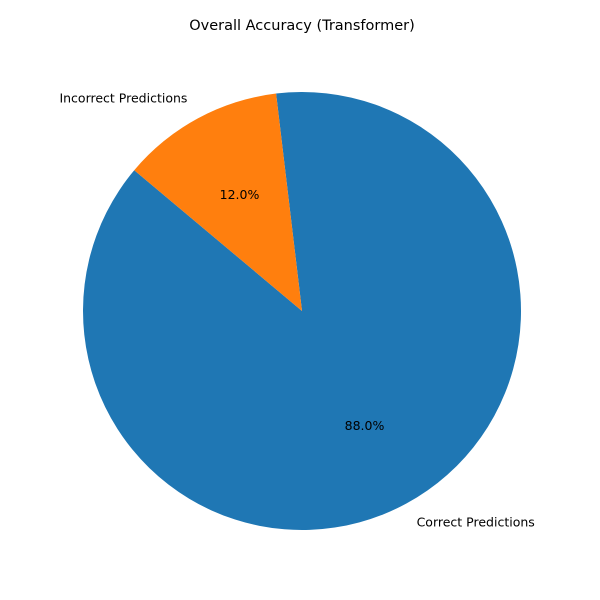  What do you see at coordinates (218, 202) in the screenshot?
I see `pie-slice-incorrect` at bounding box center [218, 202].